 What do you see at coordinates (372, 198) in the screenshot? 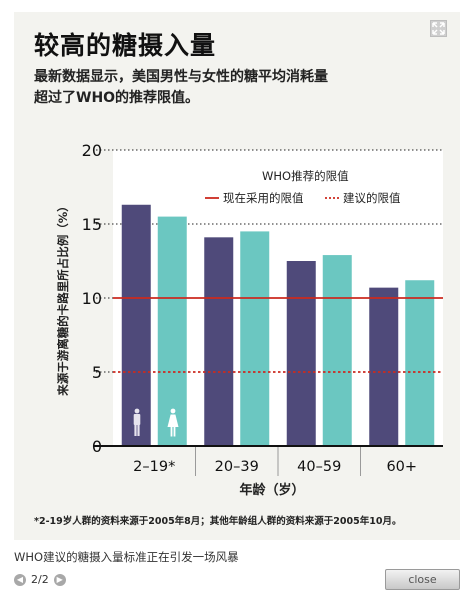
I see `legend-label-proposed: 建议的限值` at bounding box center [372, 198].